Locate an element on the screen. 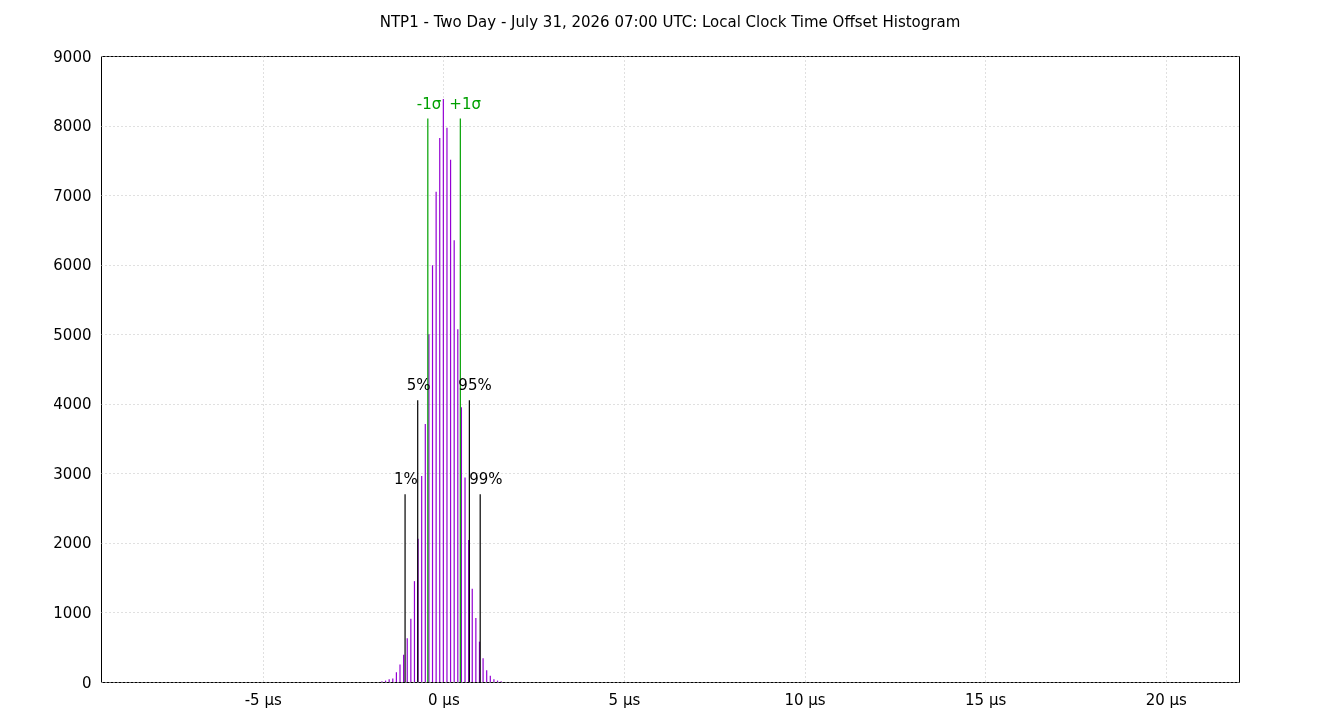 This screenshot has width=1340, height=720. y-tick-label: 2000 is located at coordinates (72, 543).